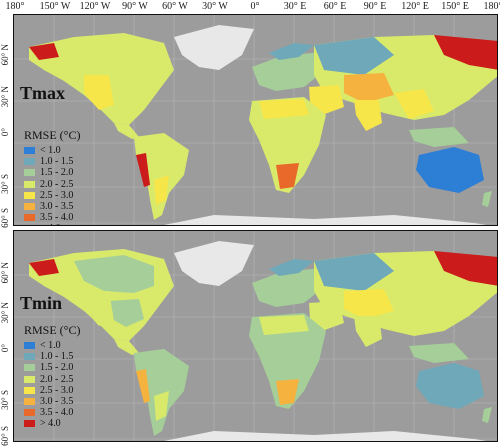 The height and width of the screenshot is (446, 500). What do you see at coordinates (41, 303) in the screenshot?
I see `tmin-panel-title: Tmin` at bounding box center [41, 303].